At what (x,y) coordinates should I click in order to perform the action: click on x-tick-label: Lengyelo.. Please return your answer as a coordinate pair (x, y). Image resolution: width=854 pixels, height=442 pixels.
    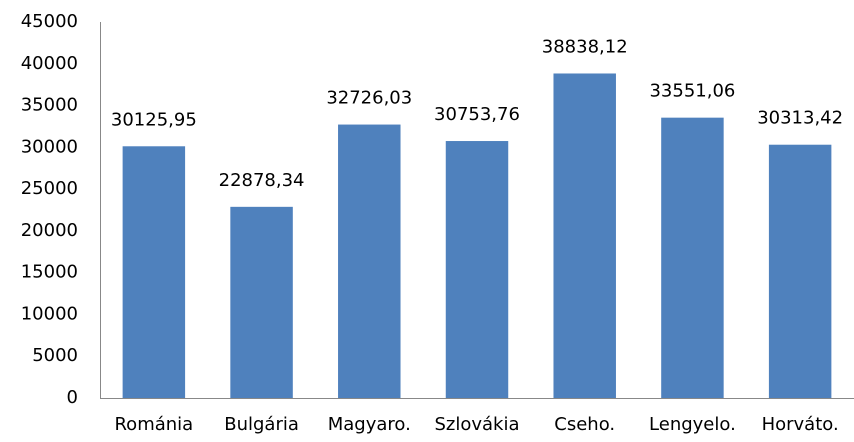
    Looking at the image, I should click on (692, 424).